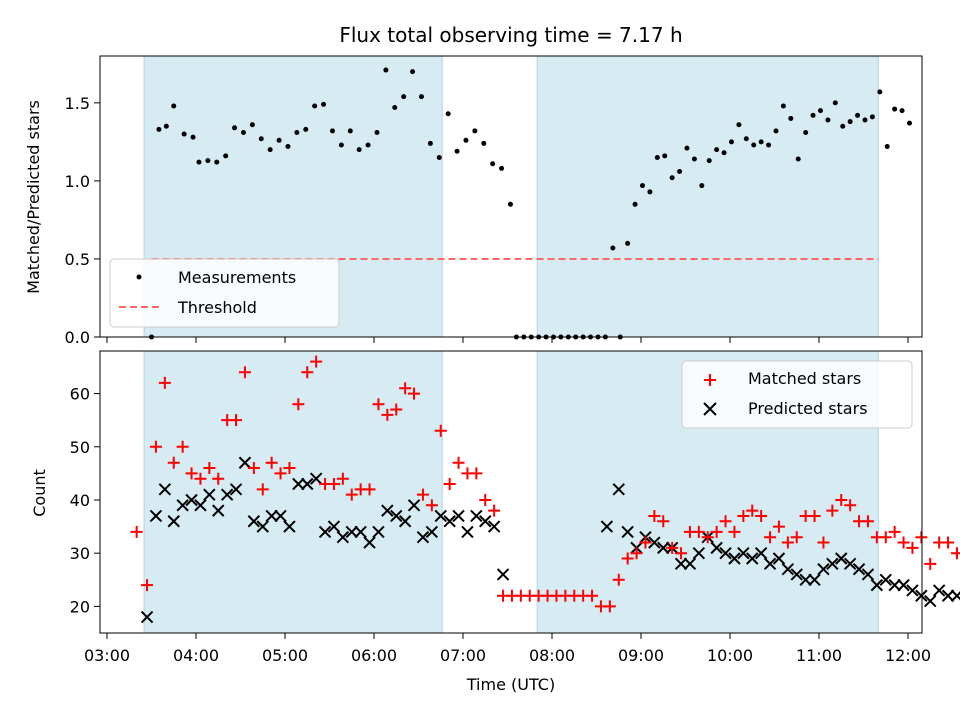 The width and height of the screenshot is (960, 720). What do you see at coordinates (819, 655) in the screenshot?
I see `x-tick-label: 11:00` at bounding box center [819, 655].